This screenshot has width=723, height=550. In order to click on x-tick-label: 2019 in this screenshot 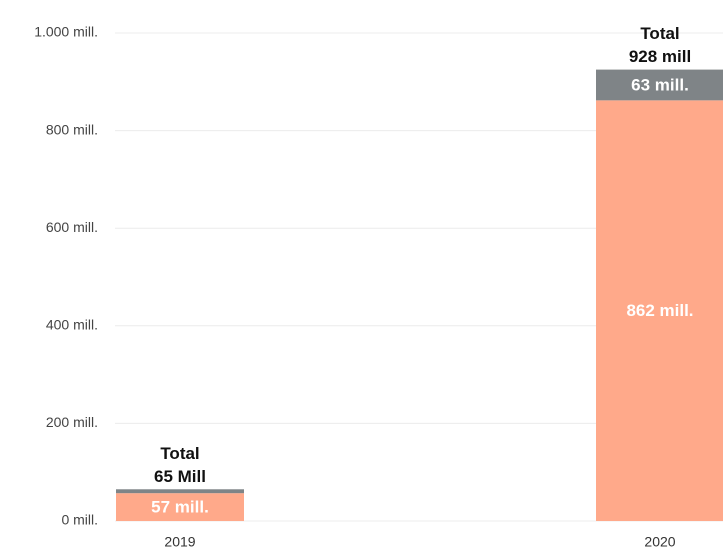, I will do `click(179, 542)`.